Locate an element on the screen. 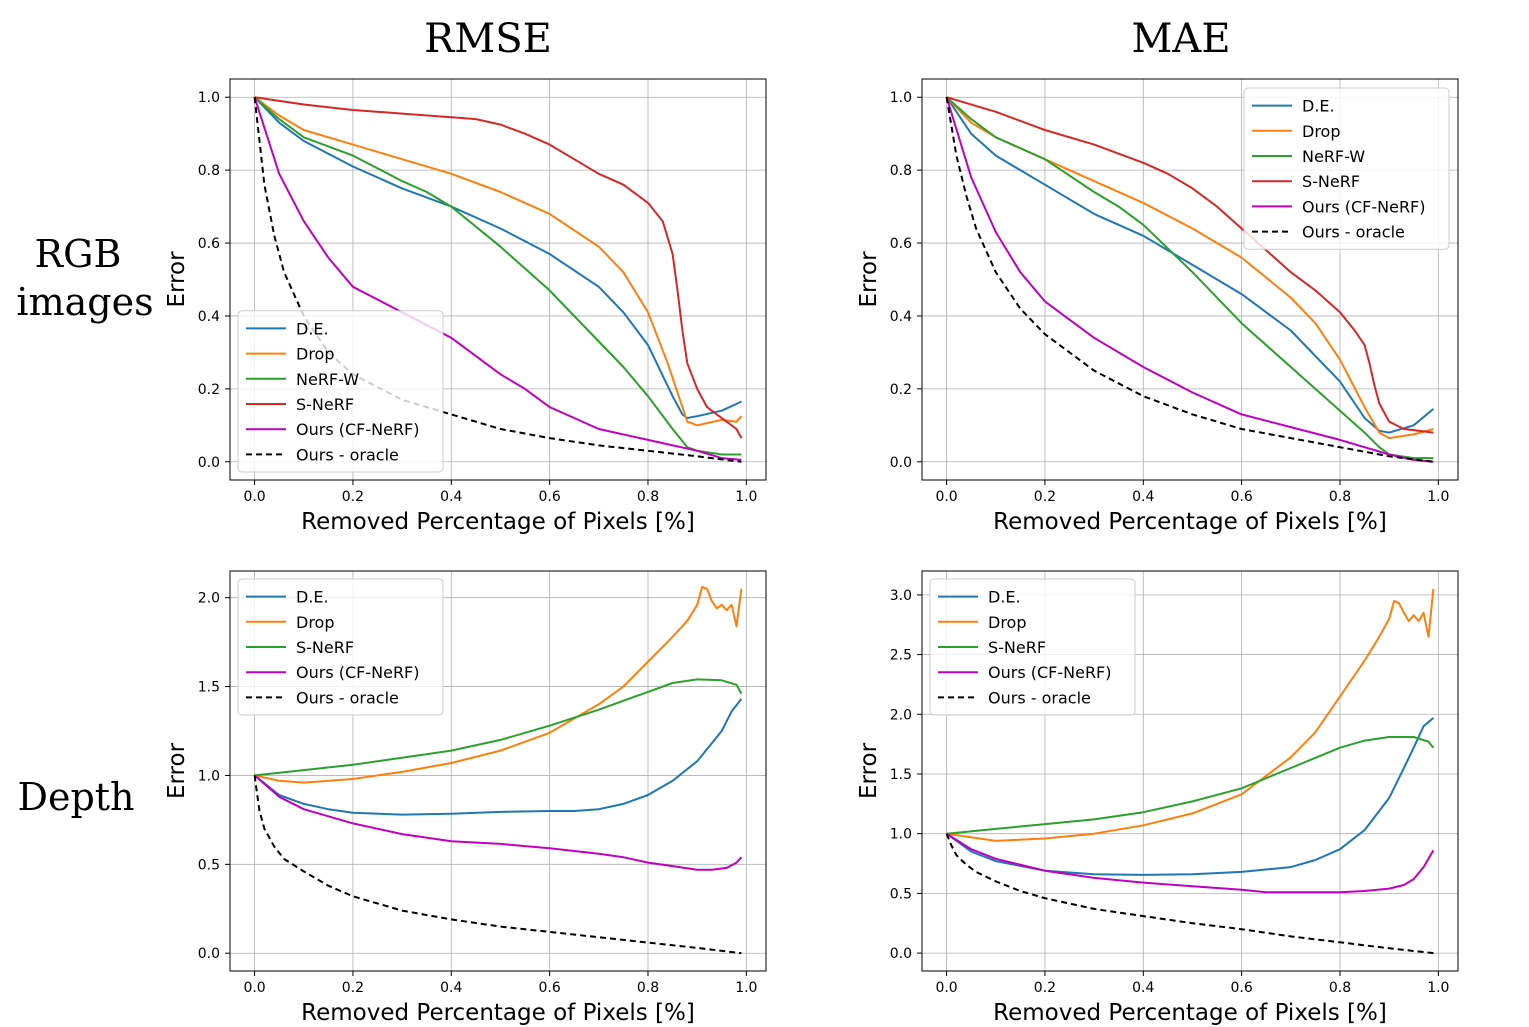 Image resolution: width=1529 pixels, height=1027 pixels. row-label-rgb-line2: images is located at coordinates (84, 302).